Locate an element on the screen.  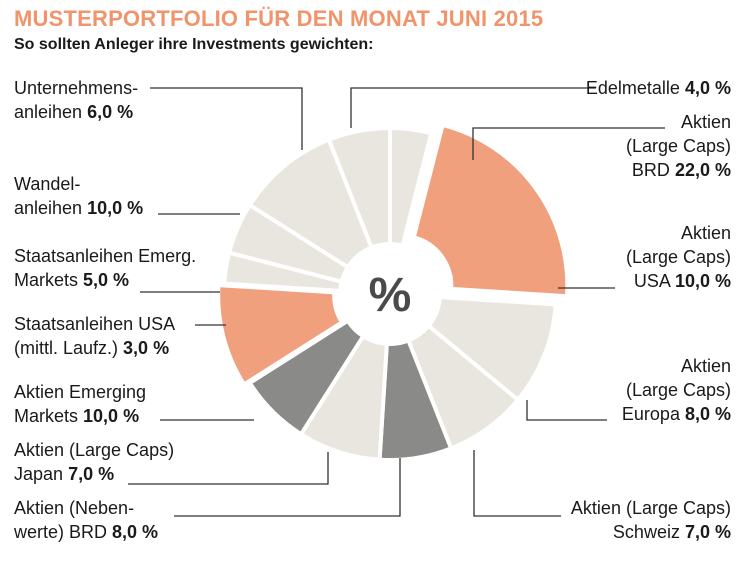
slice-label: Aktien (Large Caps) Schweiz 7,0 % is located at coordinates (651, 520).